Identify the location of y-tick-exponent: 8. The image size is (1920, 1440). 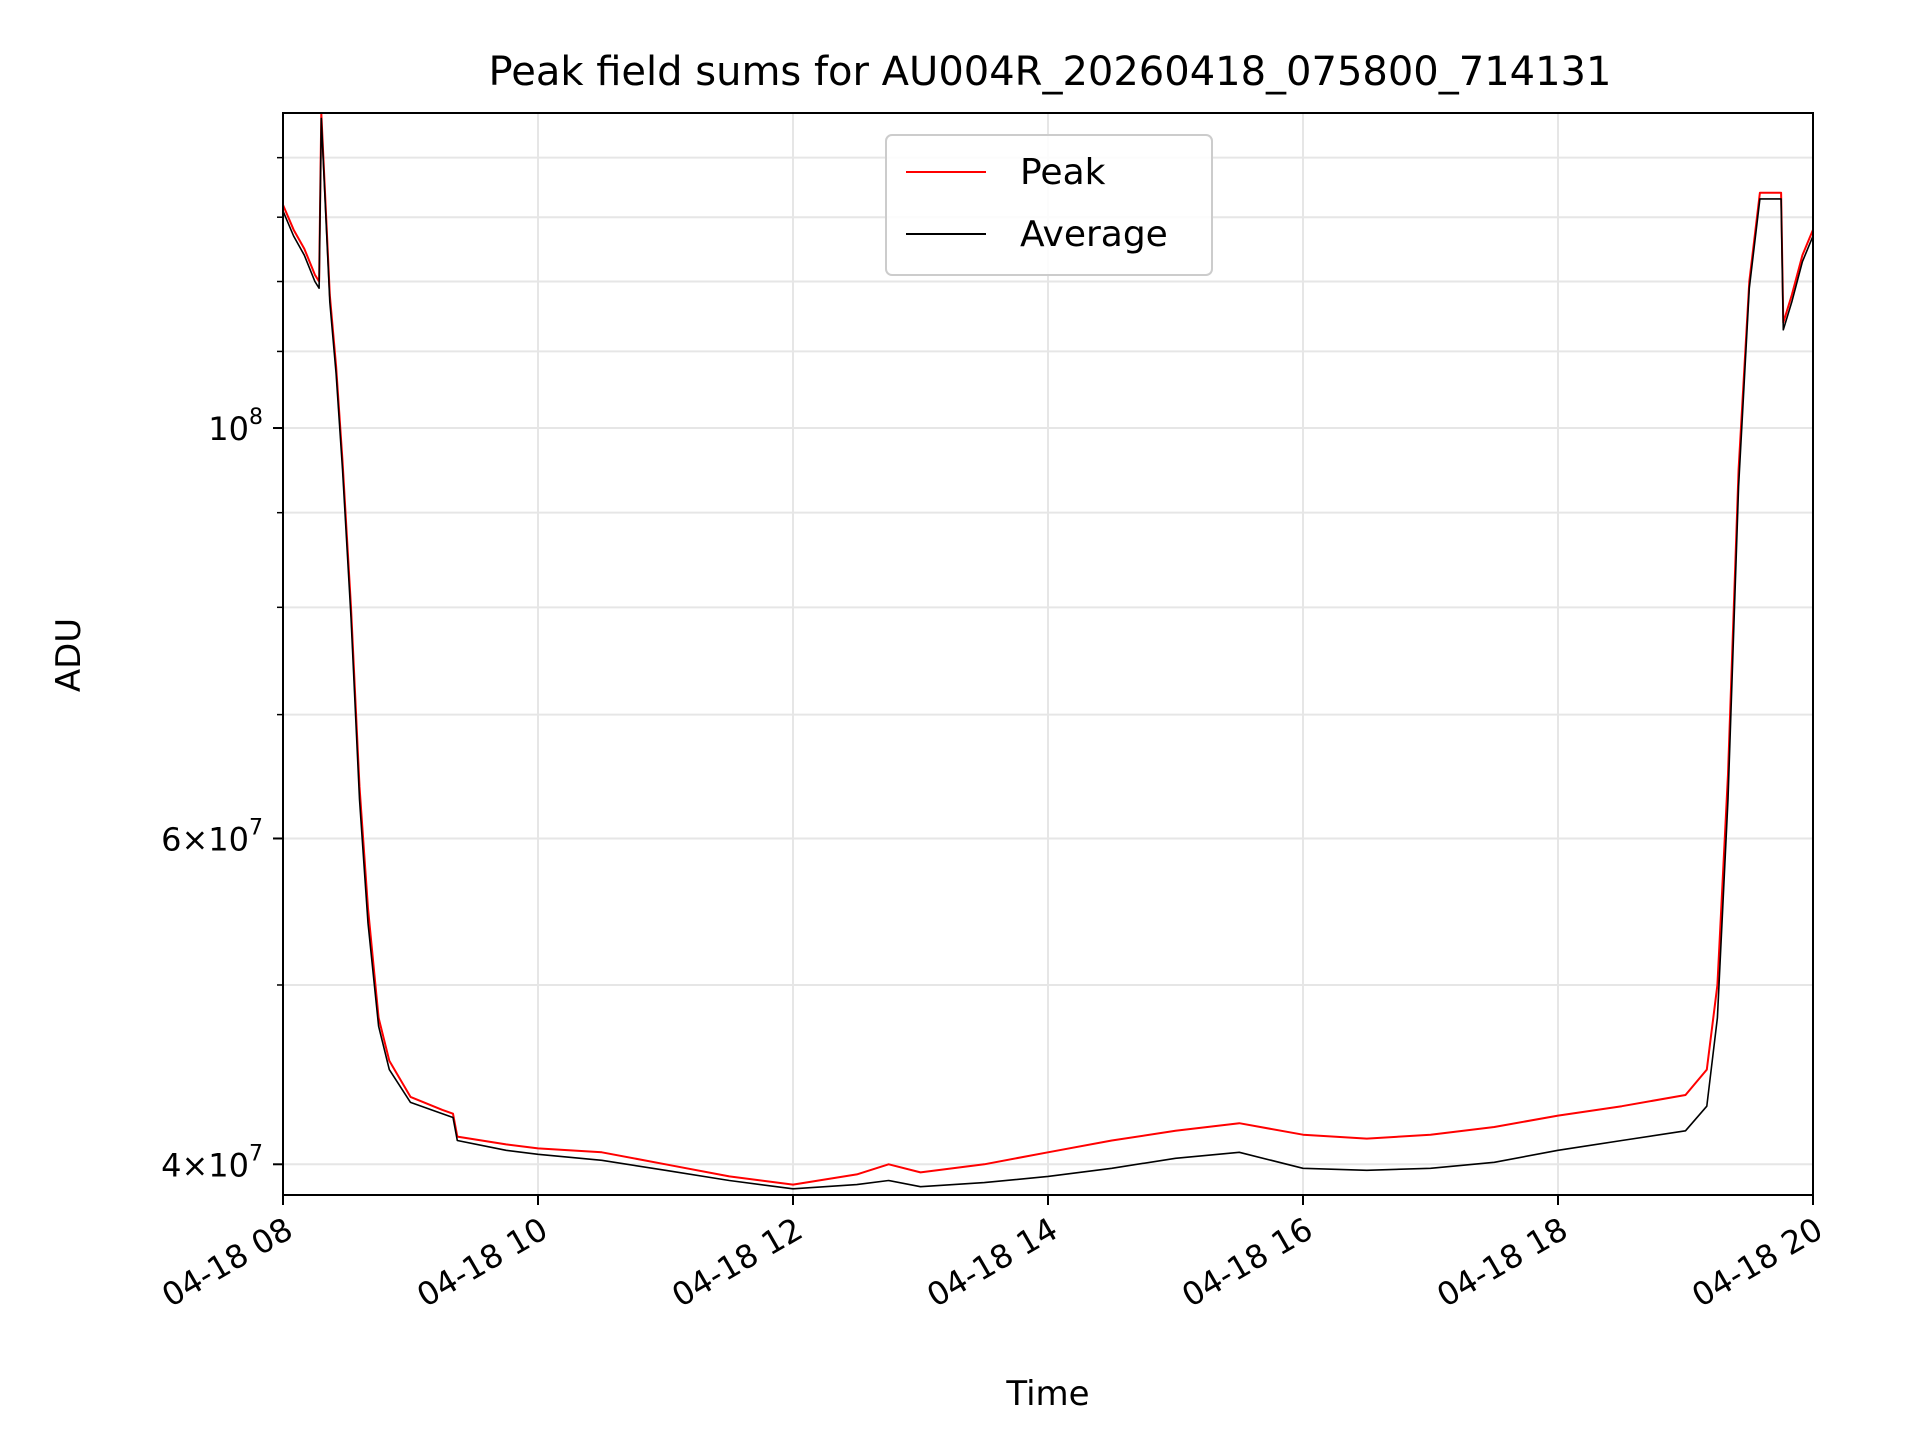
(256, 417).